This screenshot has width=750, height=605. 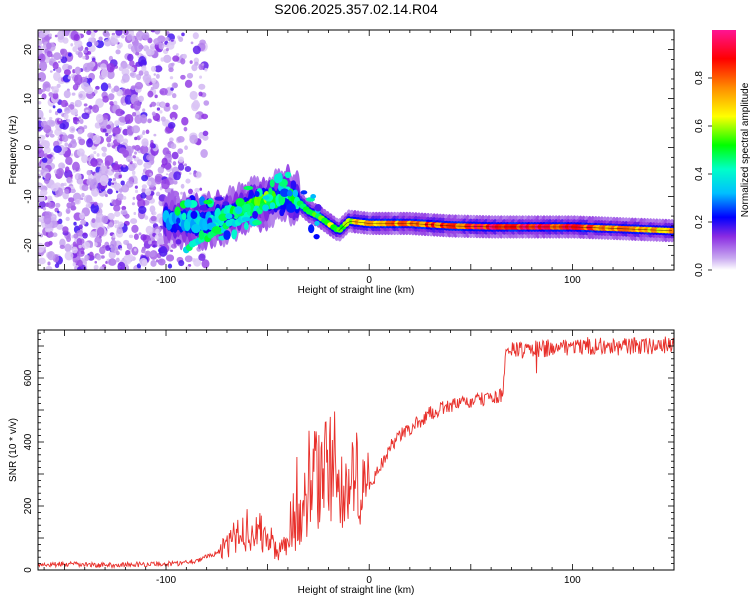 I want to click on snr-ylabel: SNR (10 * v/v), so click(x=13, y=450).